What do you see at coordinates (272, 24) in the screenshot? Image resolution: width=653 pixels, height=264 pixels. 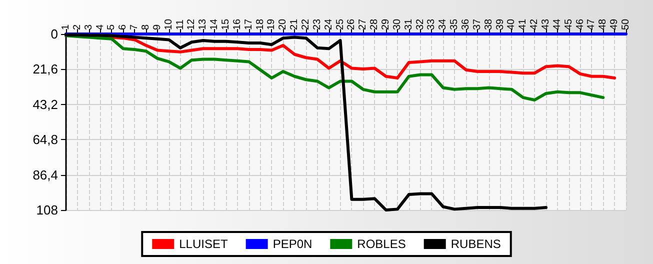 I see `x-tick-label: 19` at bounding box center [272, 24].